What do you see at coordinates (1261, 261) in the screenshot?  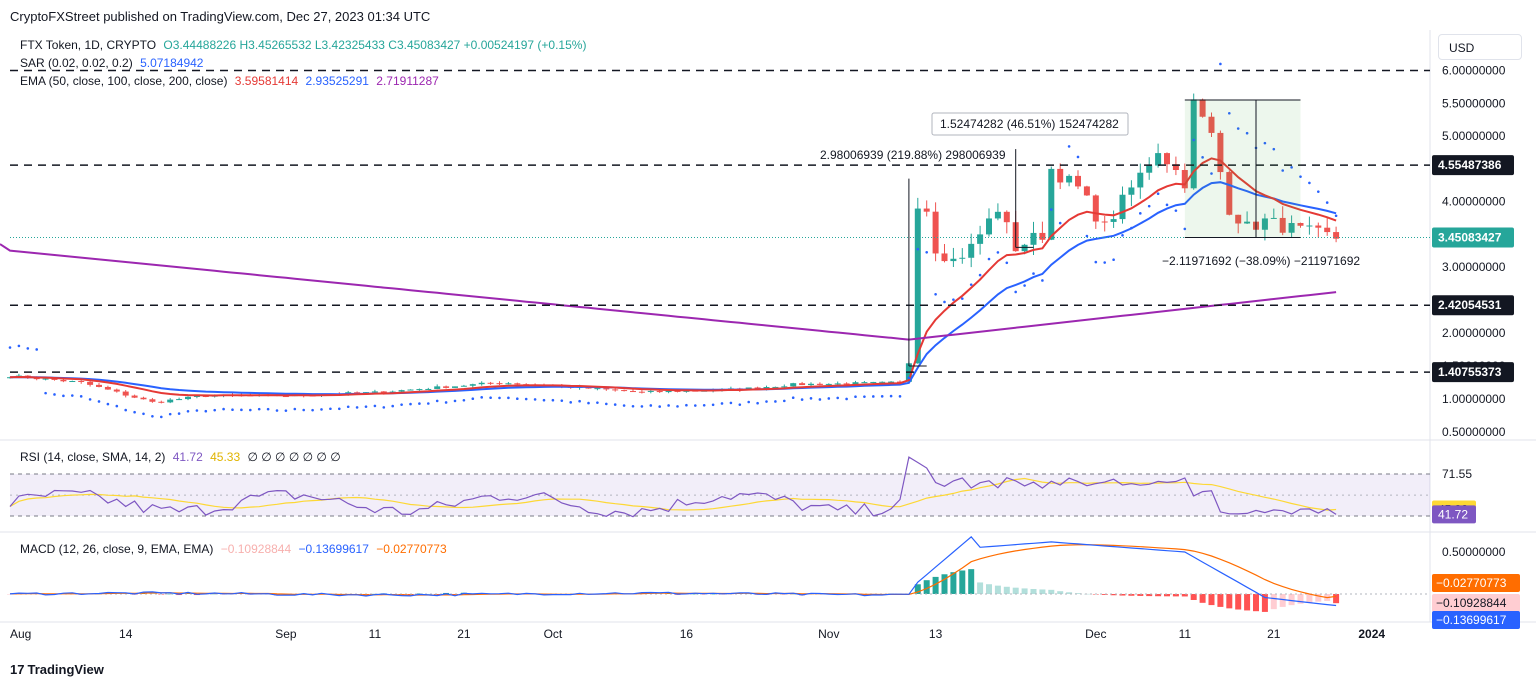 I see `measurement-label: −2.11971692 (−38.09%) −211971692` at bounding box center [1261, 261].